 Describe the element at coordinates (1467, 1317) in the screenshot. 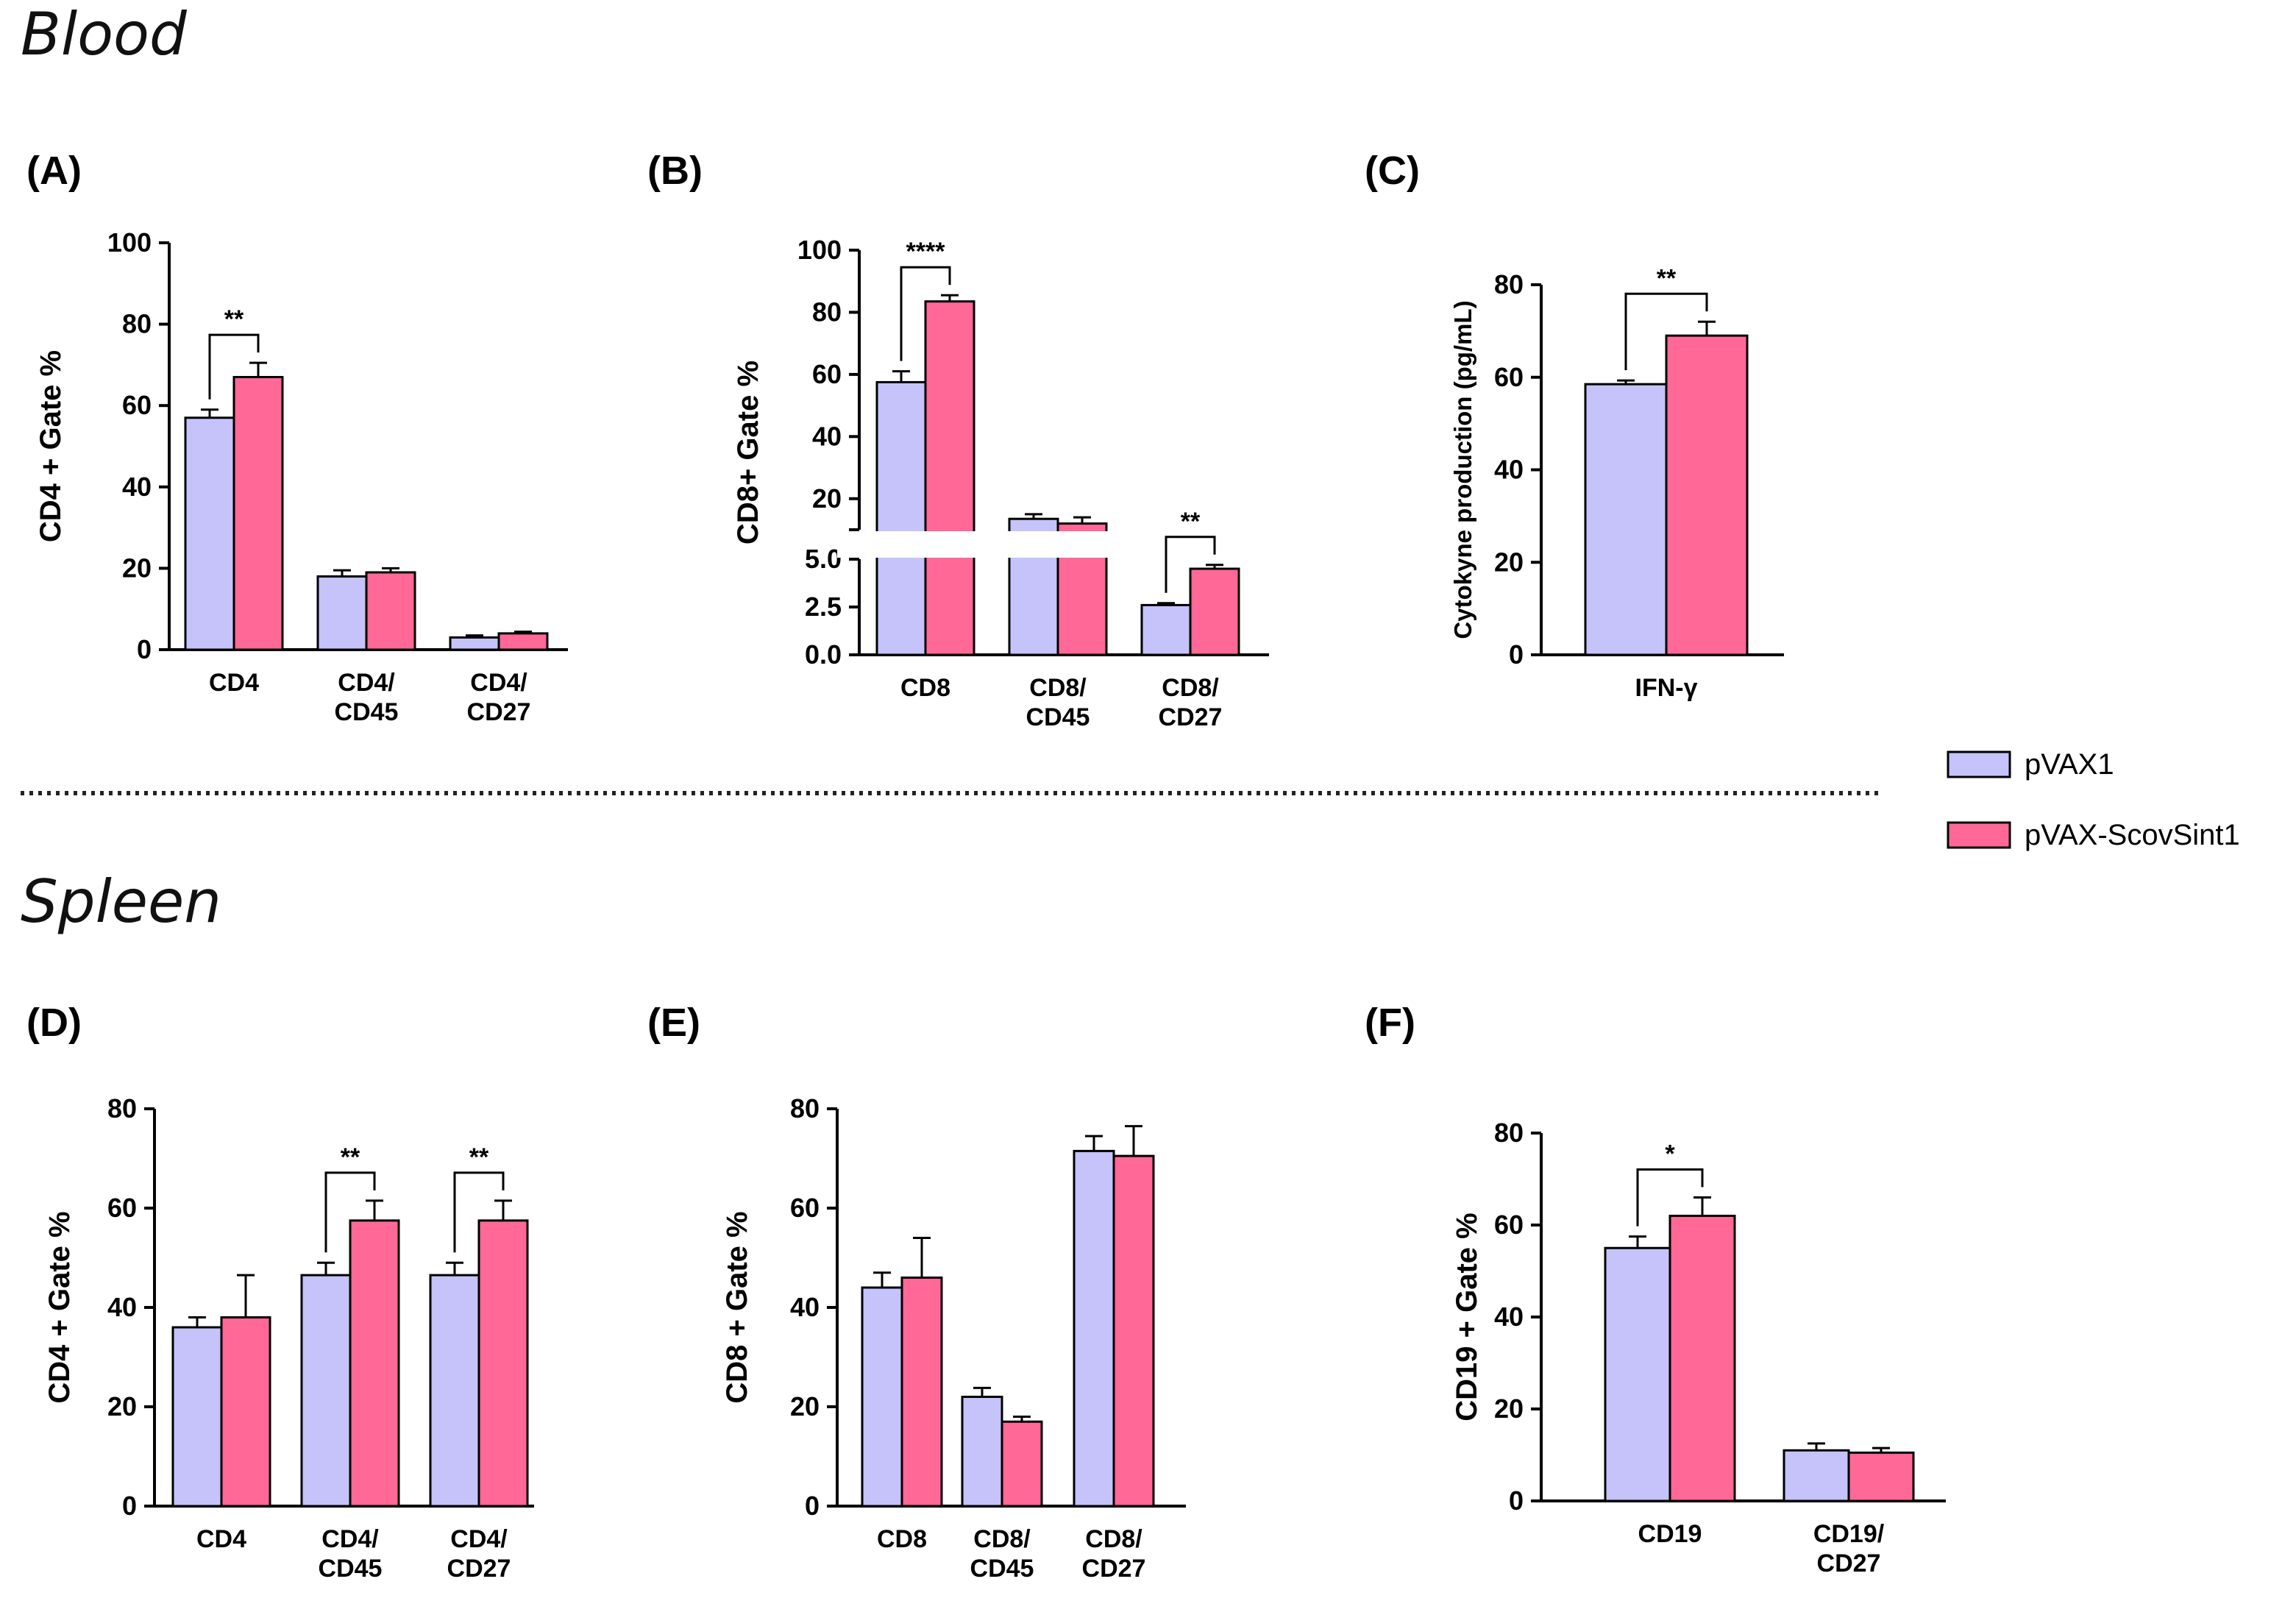

I see `y-axis-label: CD19 + Gate %` at that location.